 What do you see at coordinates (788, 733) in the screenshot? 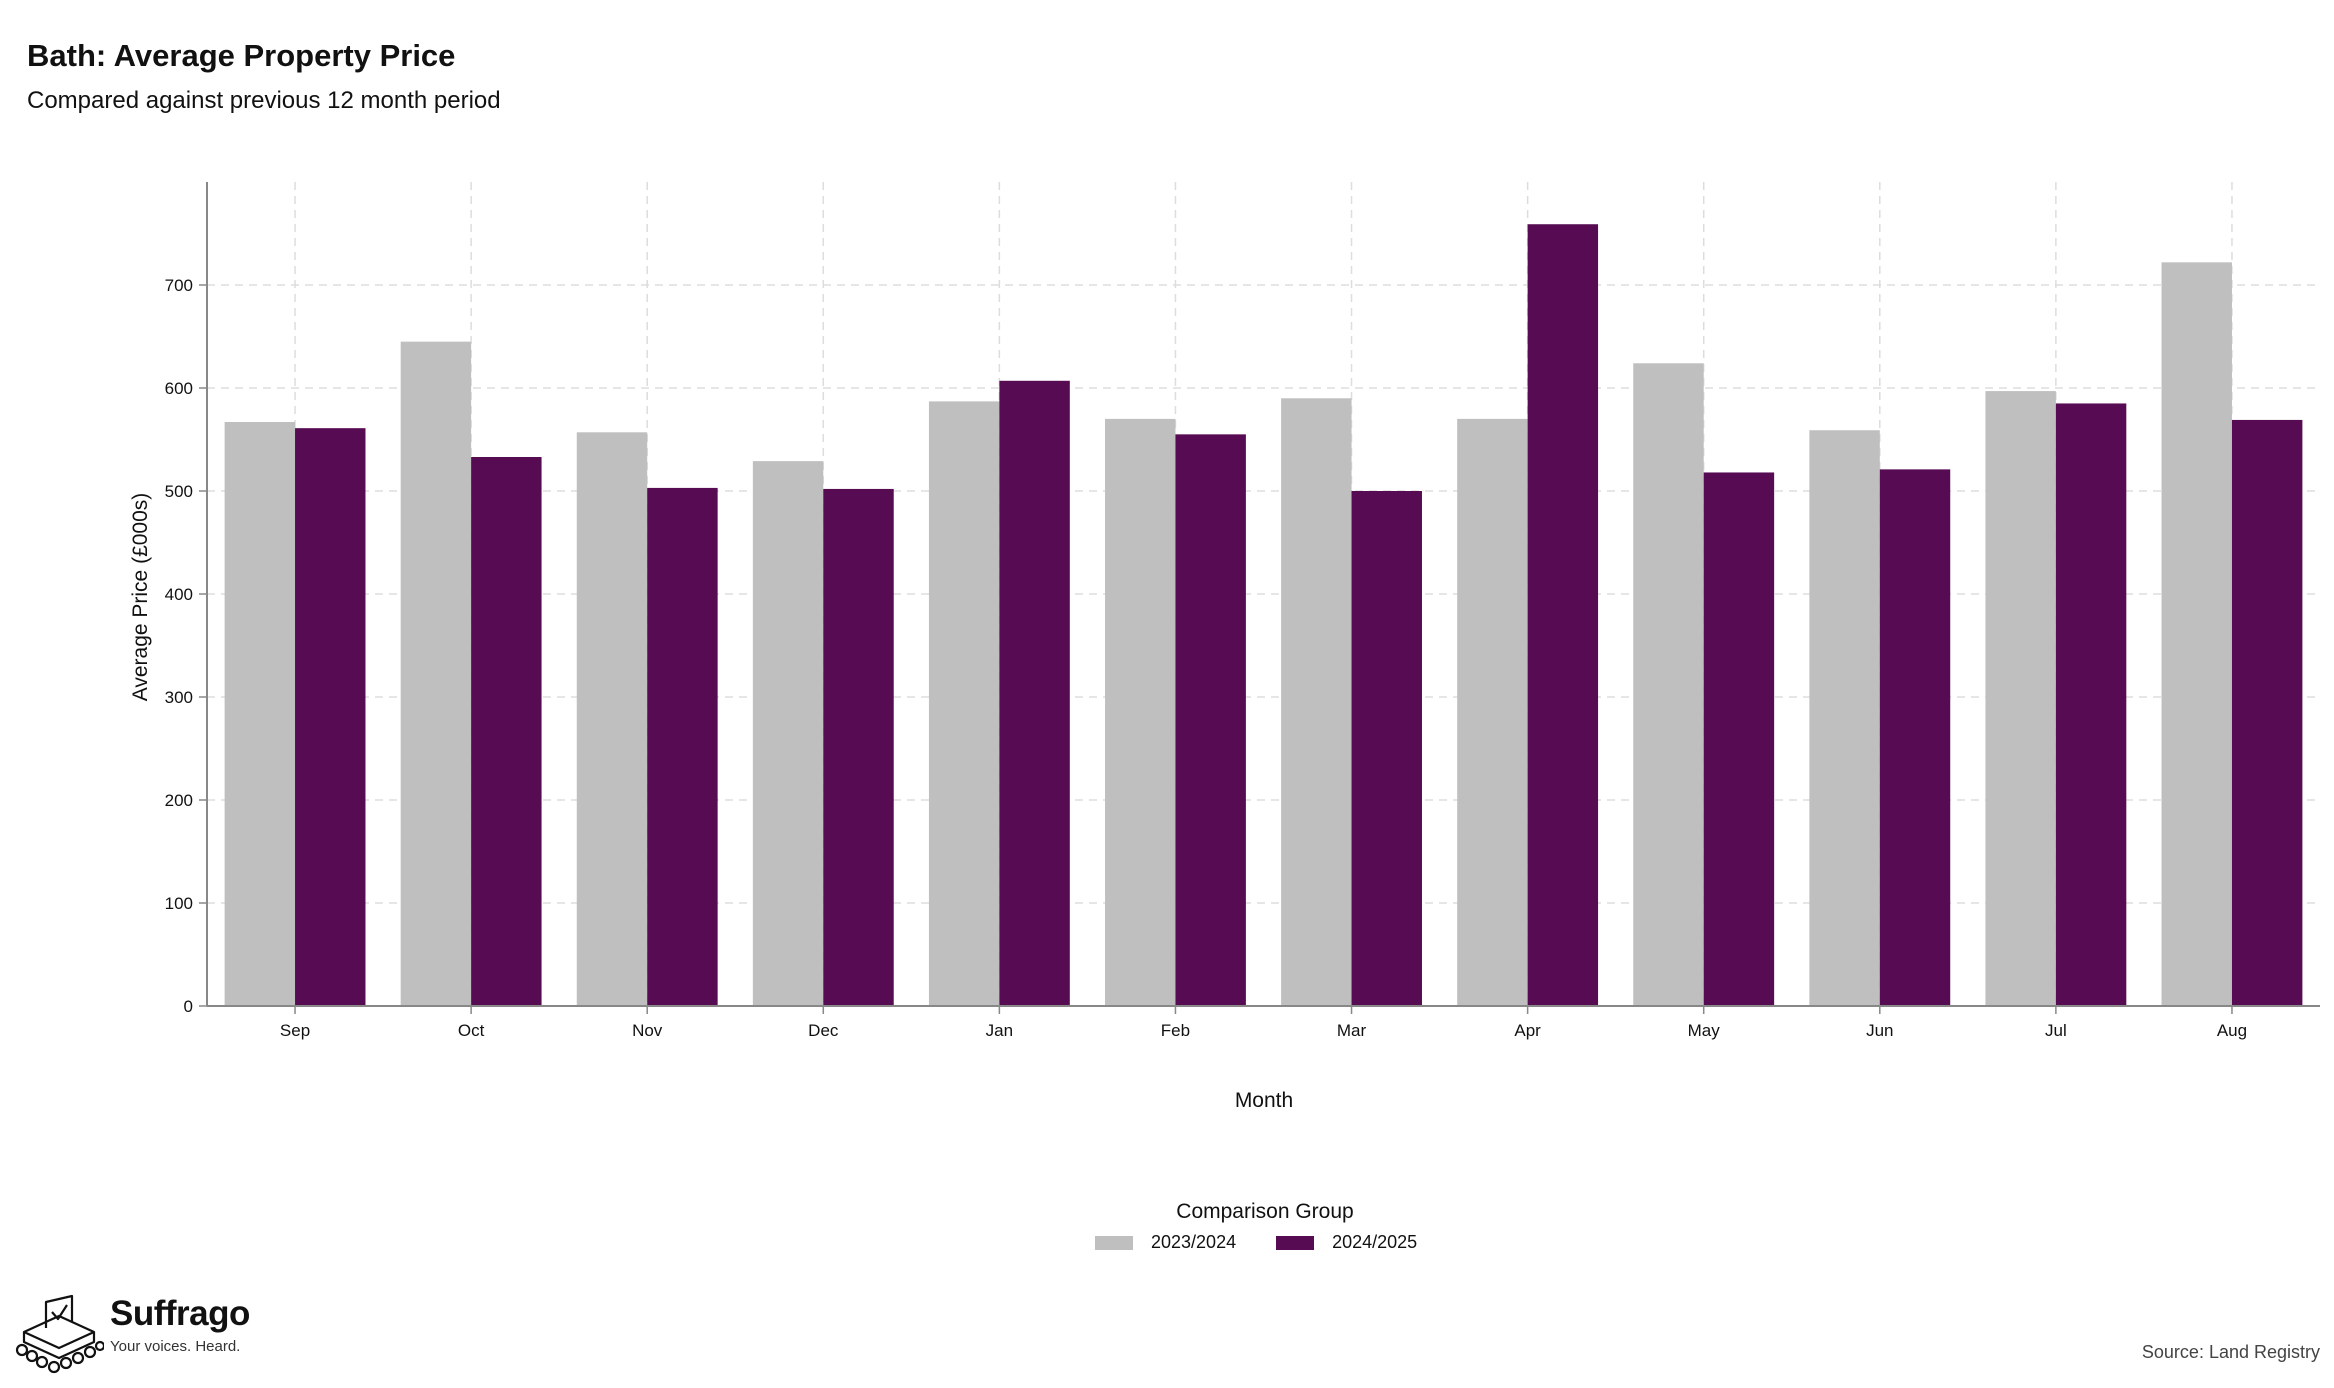
I see `bar-2023-2024-dec` at bounding box center [788, 733].